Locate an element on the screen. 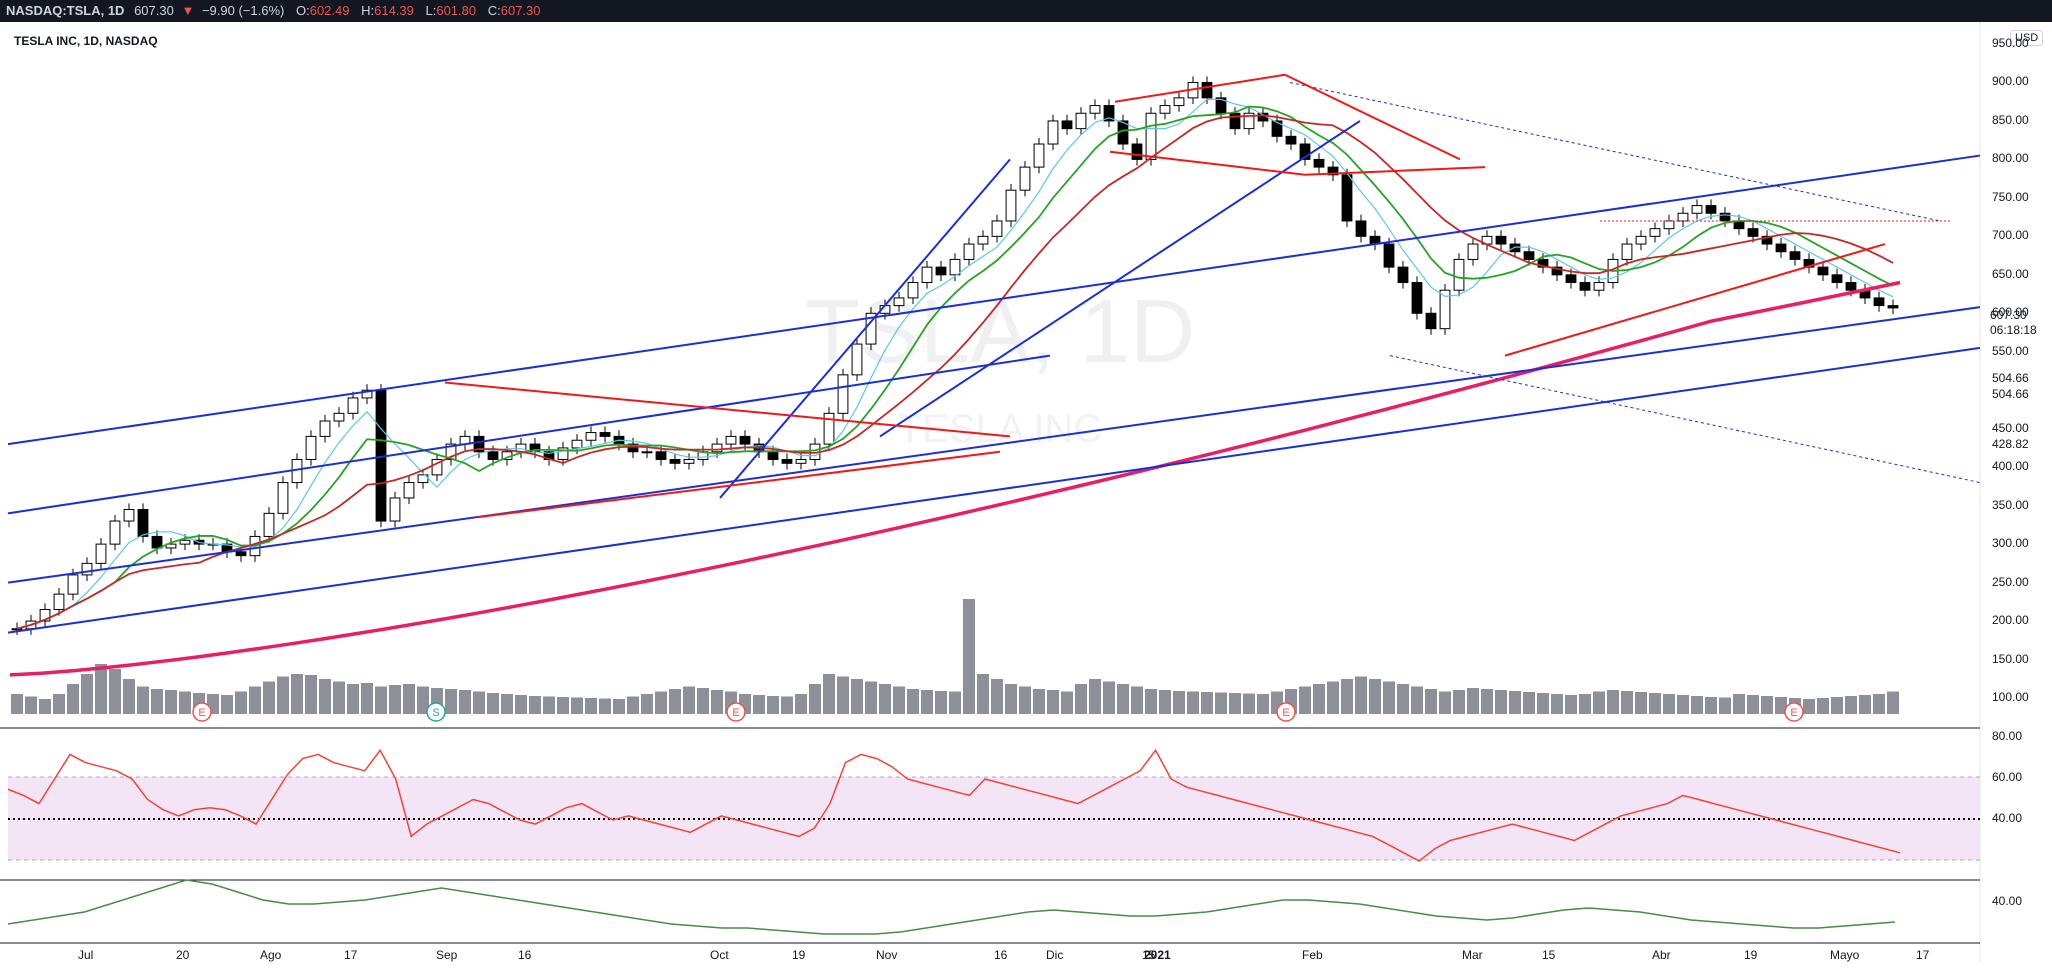 The height and width of the screenshot is (980, 2052). earnings-marker-label: E is located at coordinates (201, 713).